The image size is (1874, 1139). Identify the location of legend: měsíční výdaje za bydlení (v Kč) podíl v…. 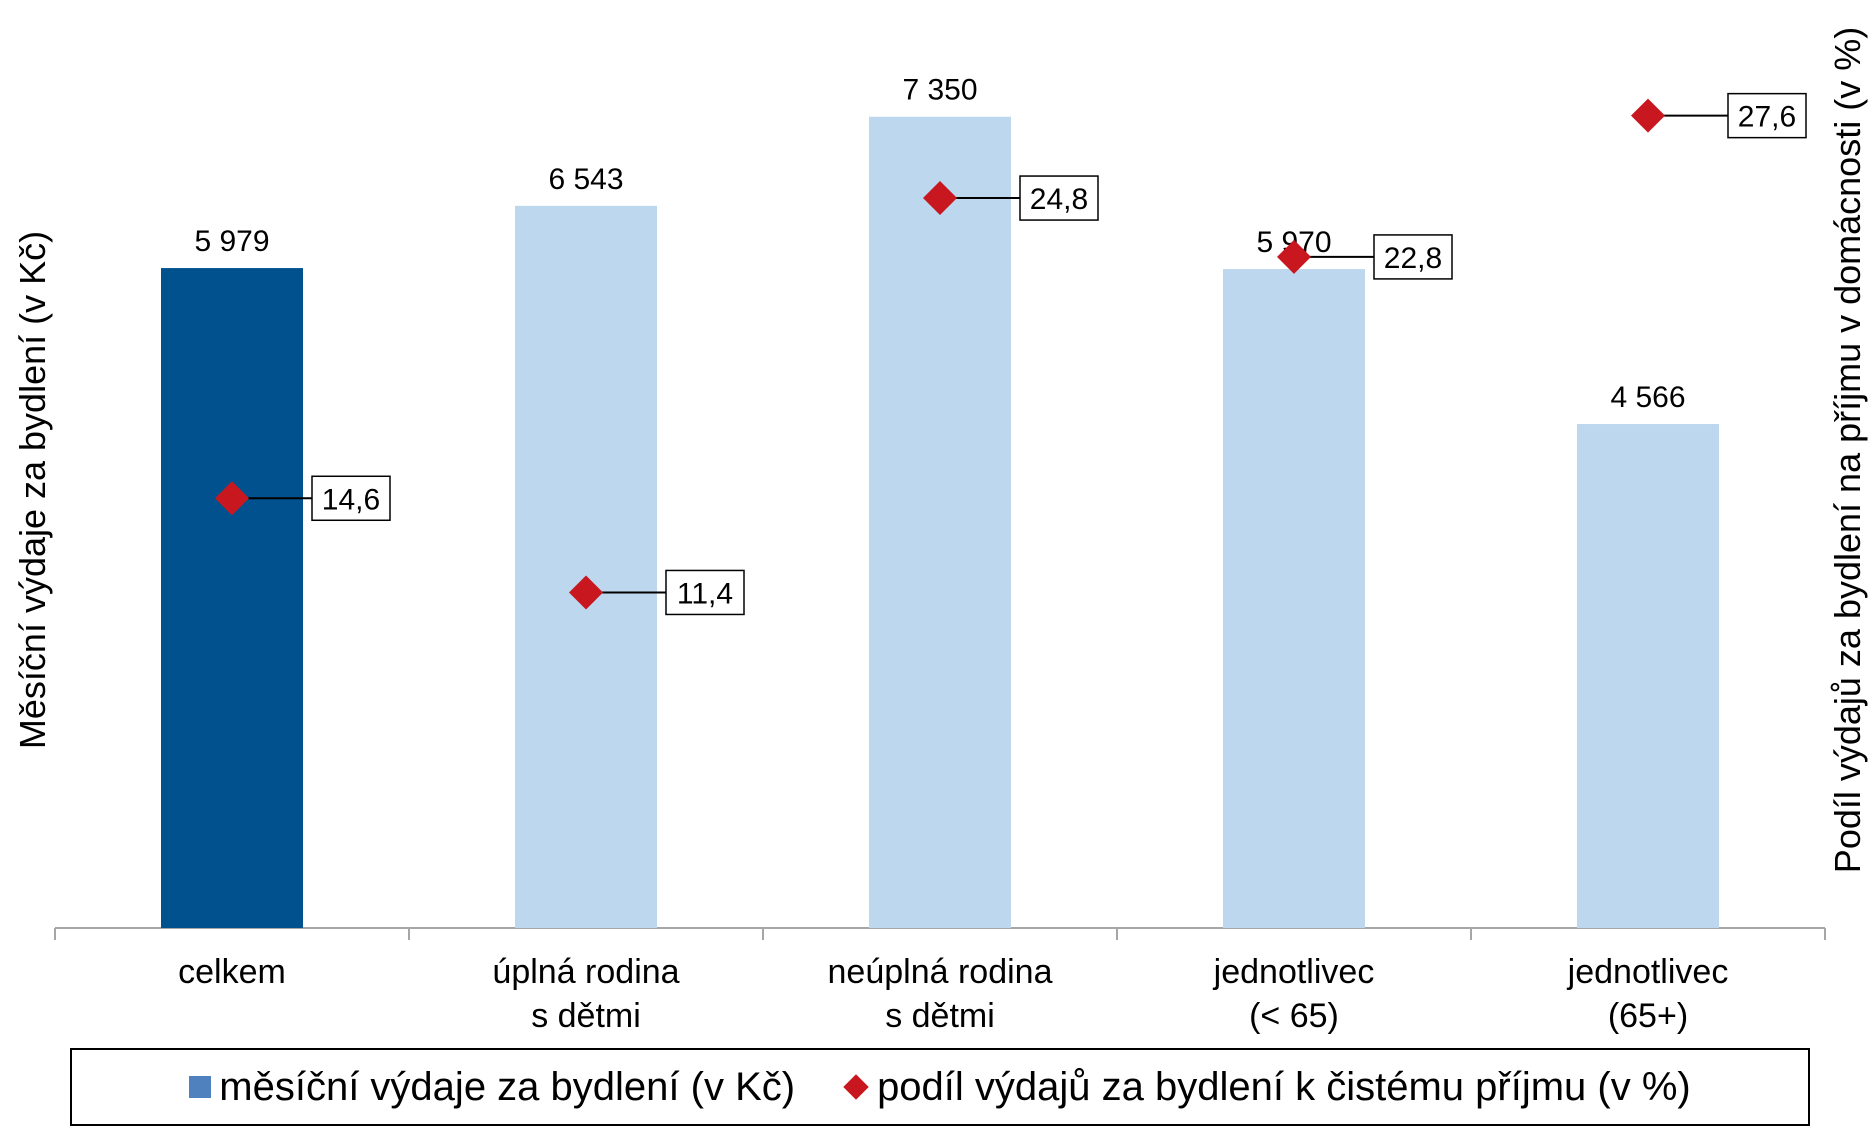
(940, 1087).